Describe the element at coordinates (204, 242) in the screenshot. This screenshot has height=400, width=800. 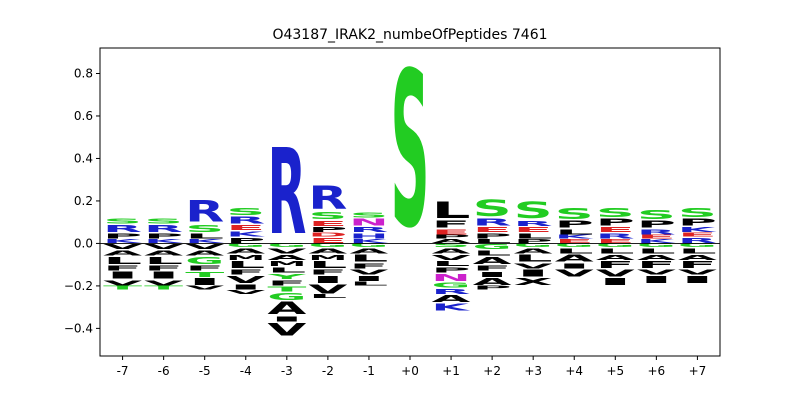
I see `glyph--5-up-0: K` at that location.